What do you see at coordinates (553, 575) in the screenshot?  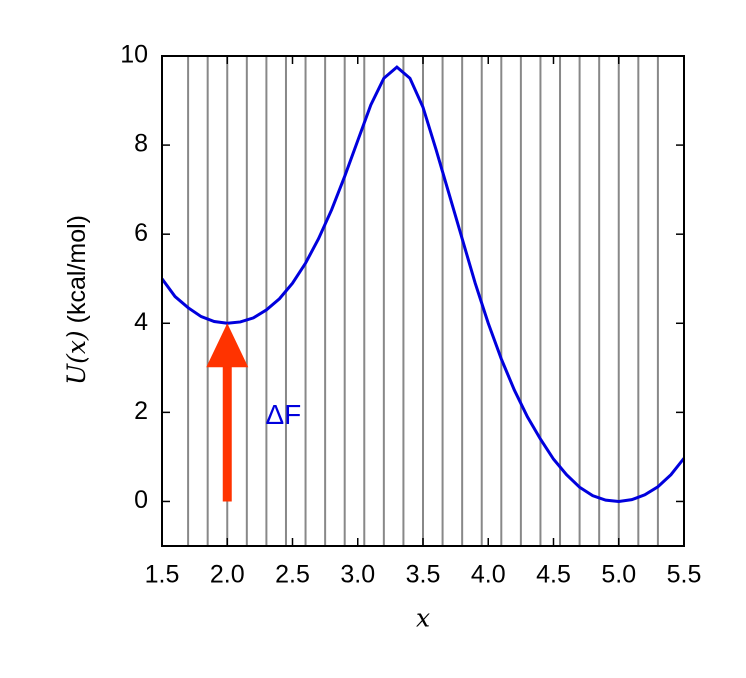 I see `x-tick-label: 4.5` at bounding box center [553, 575].